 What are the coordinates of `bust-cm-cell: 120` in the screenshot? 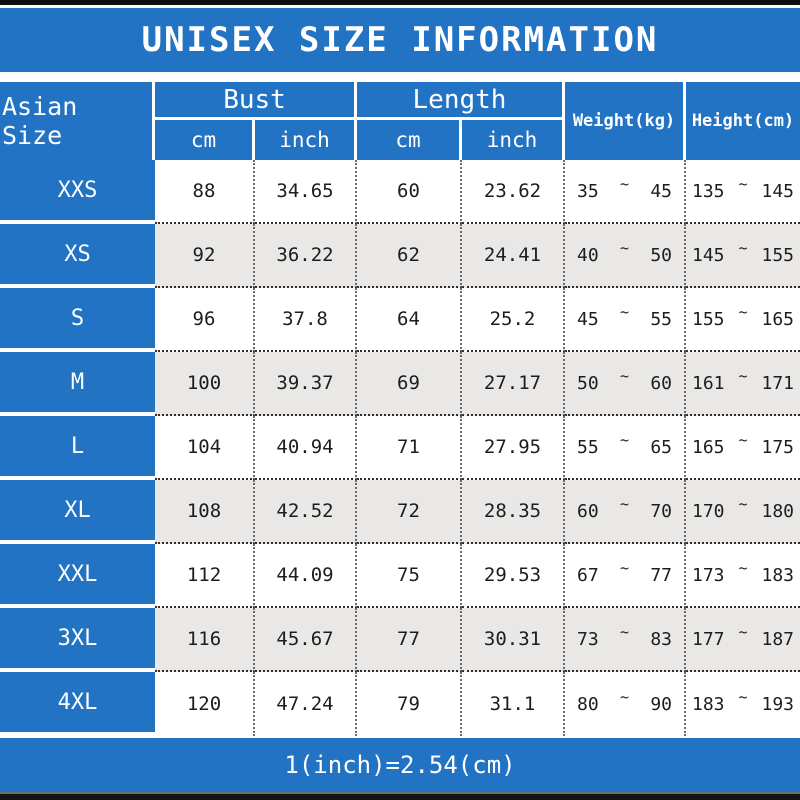 It's located at (205, 704).